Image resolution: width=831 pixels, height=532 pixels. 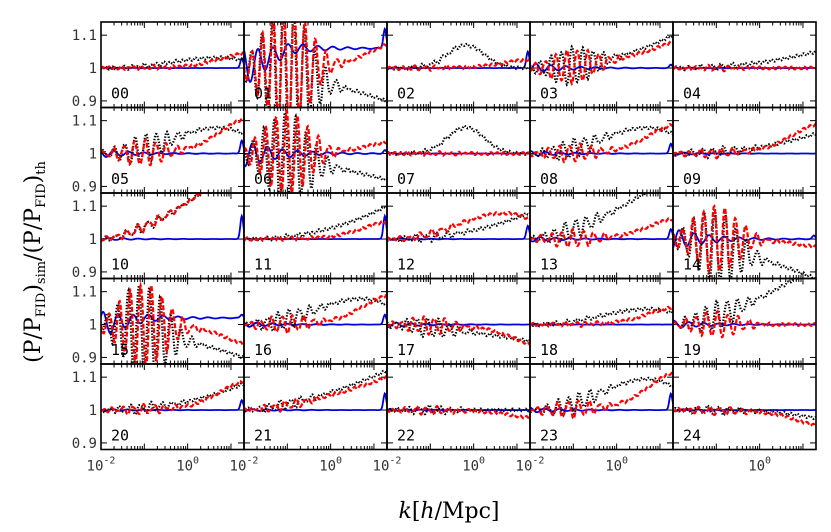 What do you see at coordinates (120, 436) in the screenshot?
I see `panel-label: 20` at bounding box center [120, 436].